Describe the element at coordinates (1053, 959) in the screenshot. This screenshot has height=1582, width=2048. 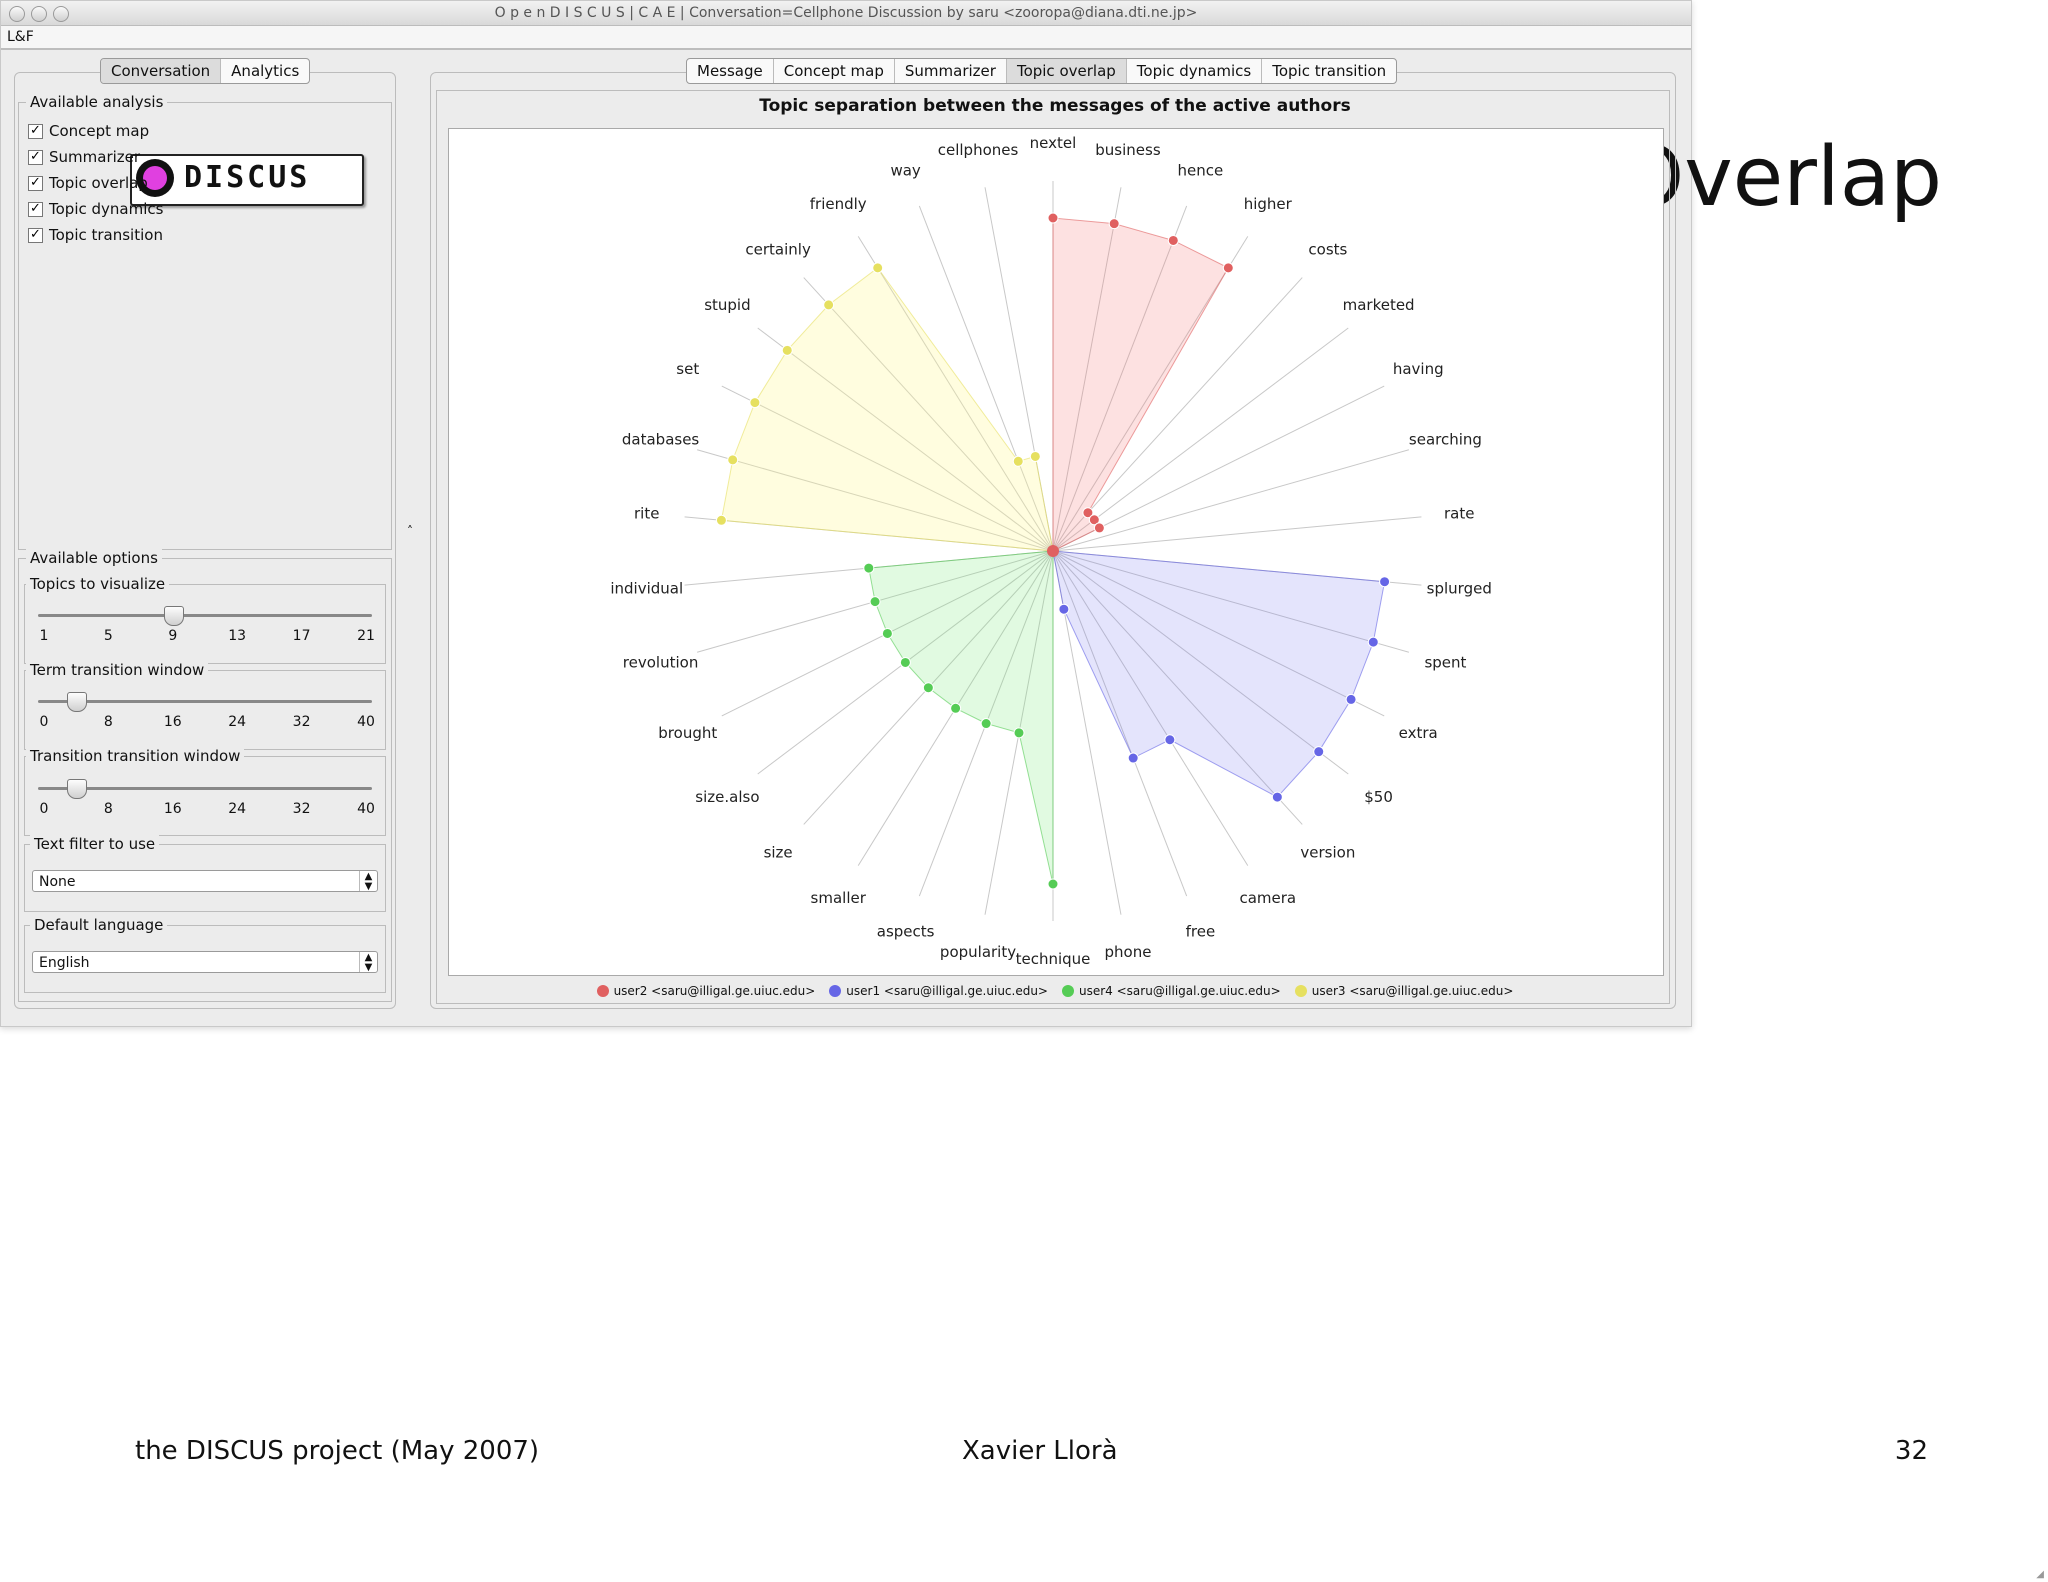
I see `axis-label: technique` at that location.